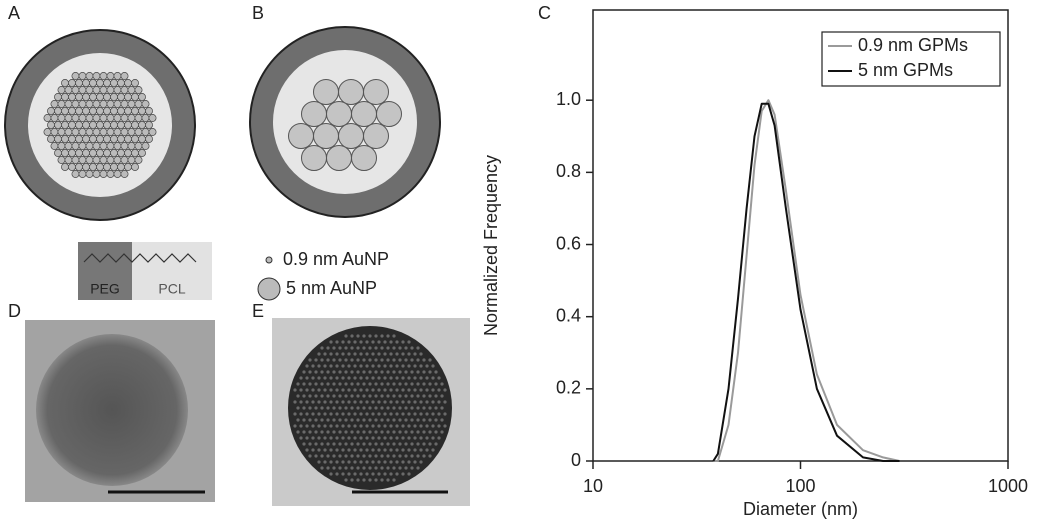 This screenshot has width=1044, height=525. Describe the element at coordinates (1008, 486) in the screenshot. I see `x-tick-label: 1000` at that location.